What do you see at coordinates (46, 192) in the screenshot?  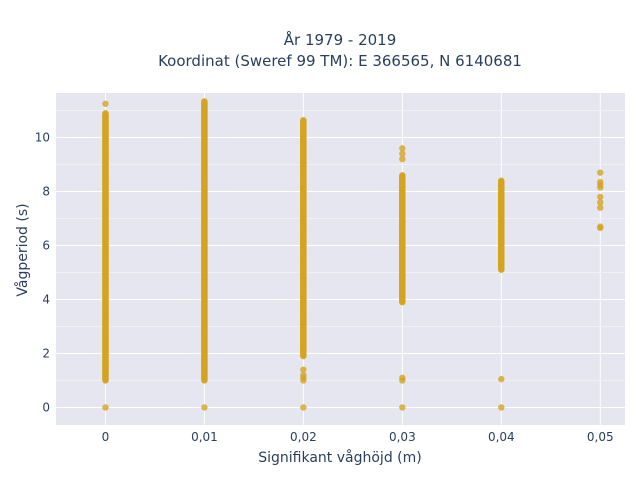 I see `y-tick-label: 8` at bounding box center [46, 192].